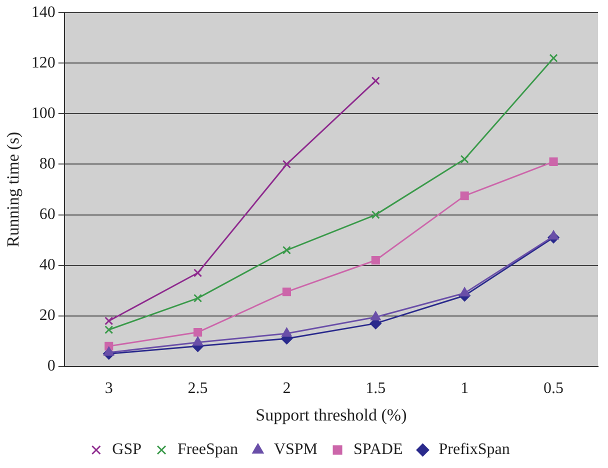 Image resolution: width=608 pixels, height=468 pixels. I want to click on x-axis-title: Support threshold (%), so click(331, 414).